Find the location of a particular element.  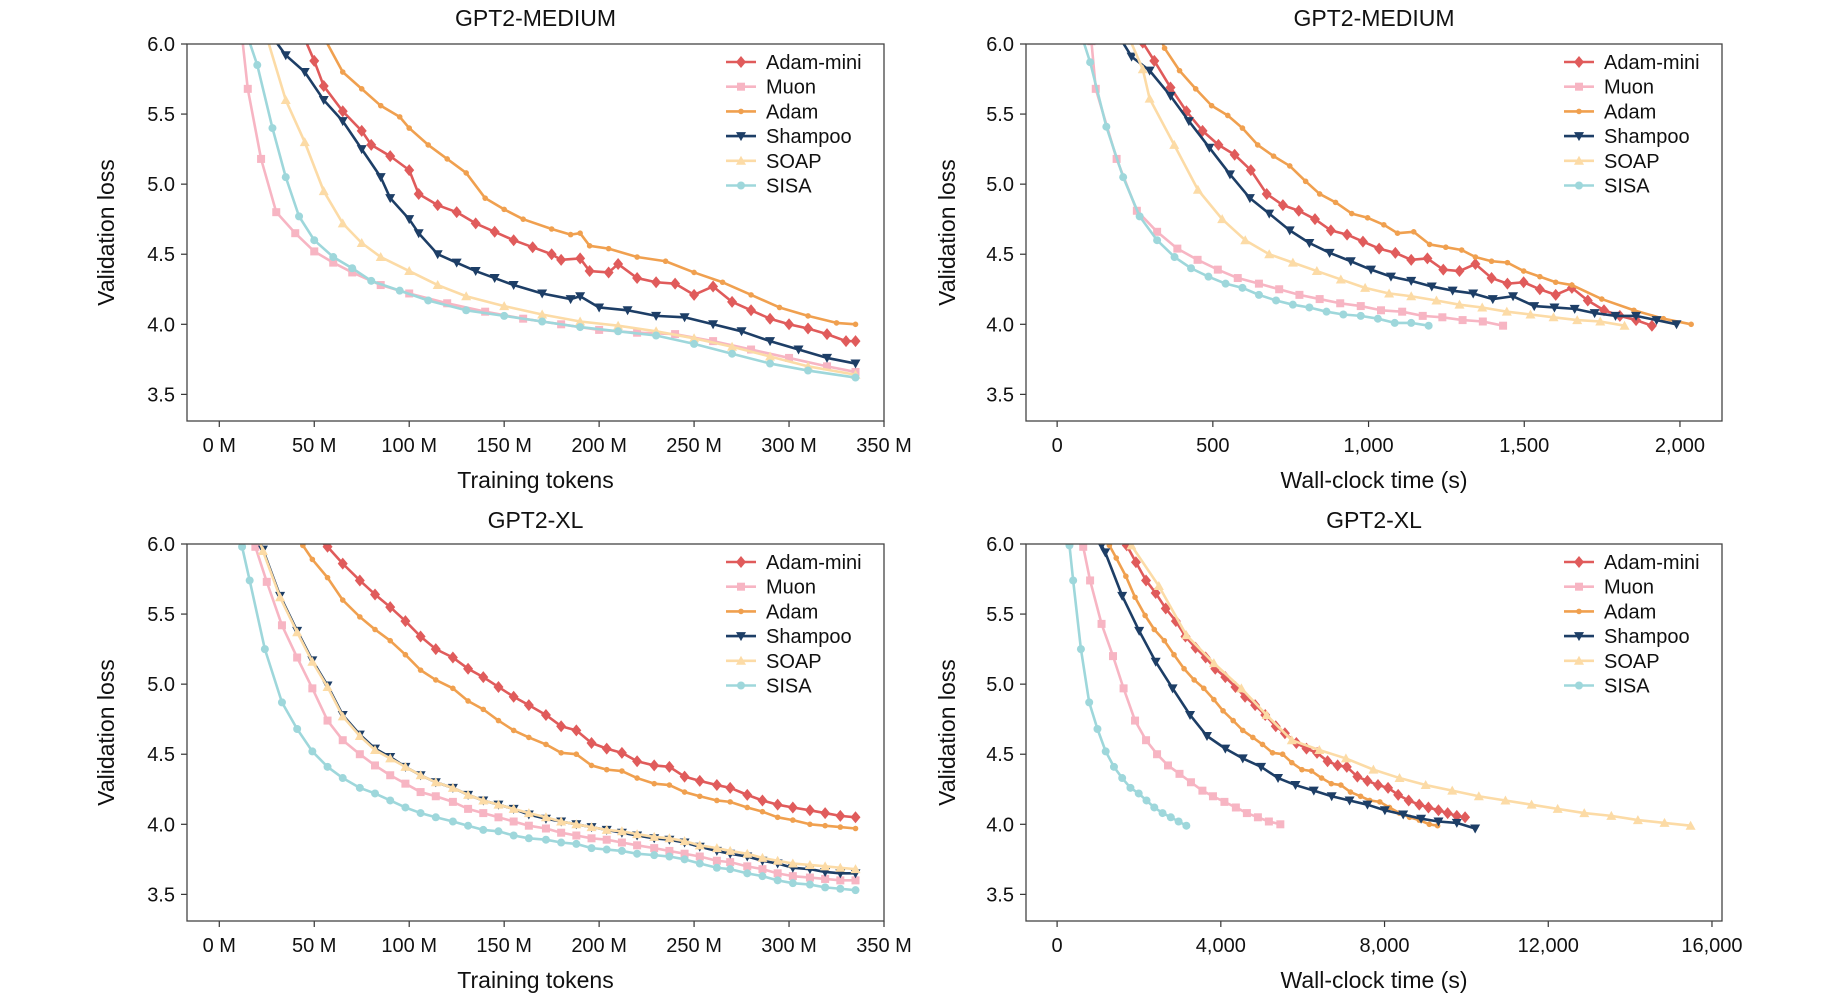

series-shampoo is located at coordinates (568, 206).